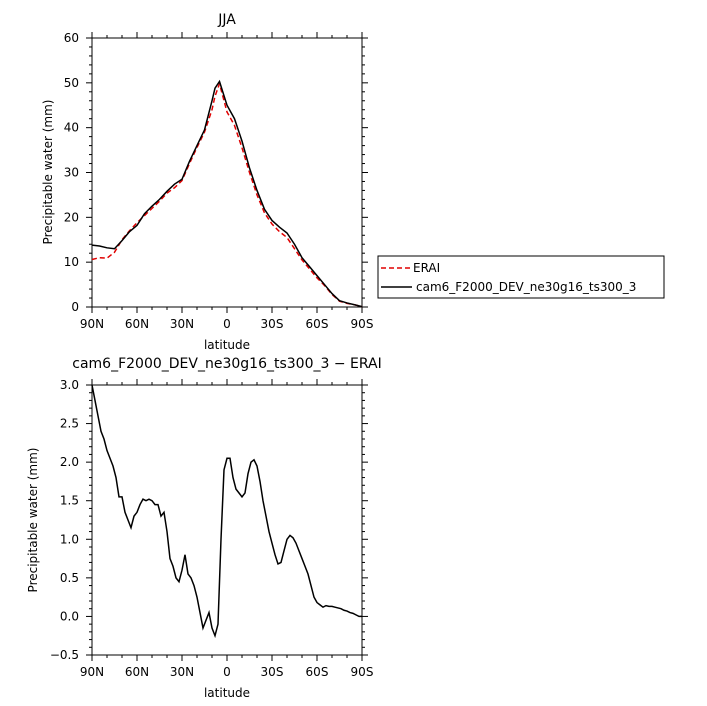 Image resolution: width=707 pixels, height=706 pixels. What do you see at coordinates (48, 172) in the screenshot?
I see `top-y-axis-label: Precipitable water (mm)` at bounding box center [48, 172].